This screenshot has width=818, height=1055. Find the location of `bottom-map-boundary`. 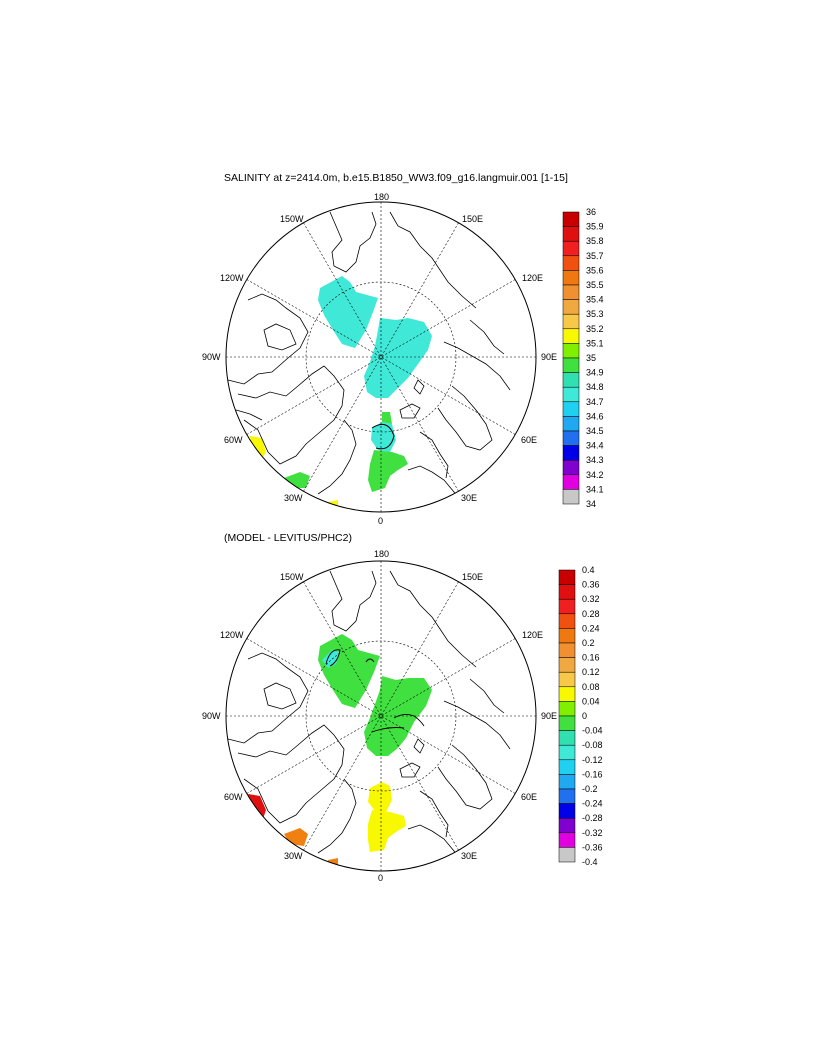

bottom-map-boundary is located at coordinates (381, 716).